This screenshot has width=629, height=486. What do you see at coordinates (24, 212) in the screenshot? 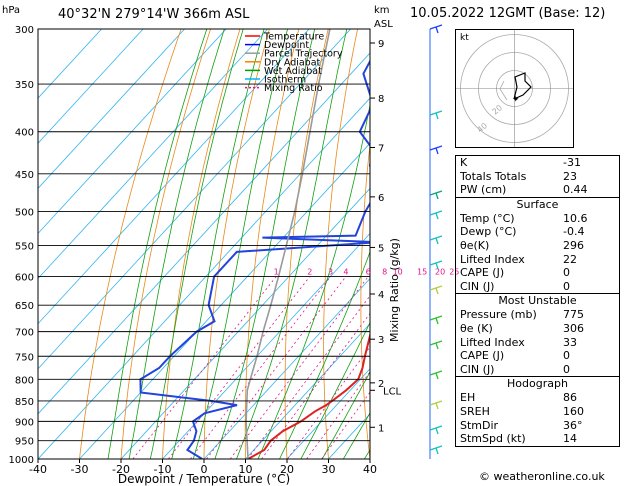
I see `pressure-tick-label: 500` at bounding box center [24, 212].